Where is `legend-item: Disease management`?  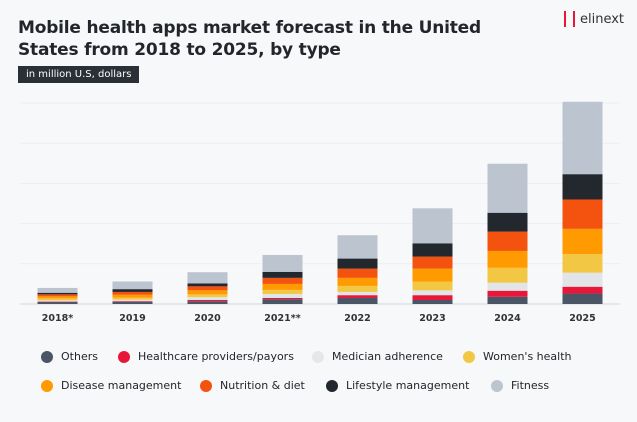
legend-item: Disease management is located at coordinates (111, 385).